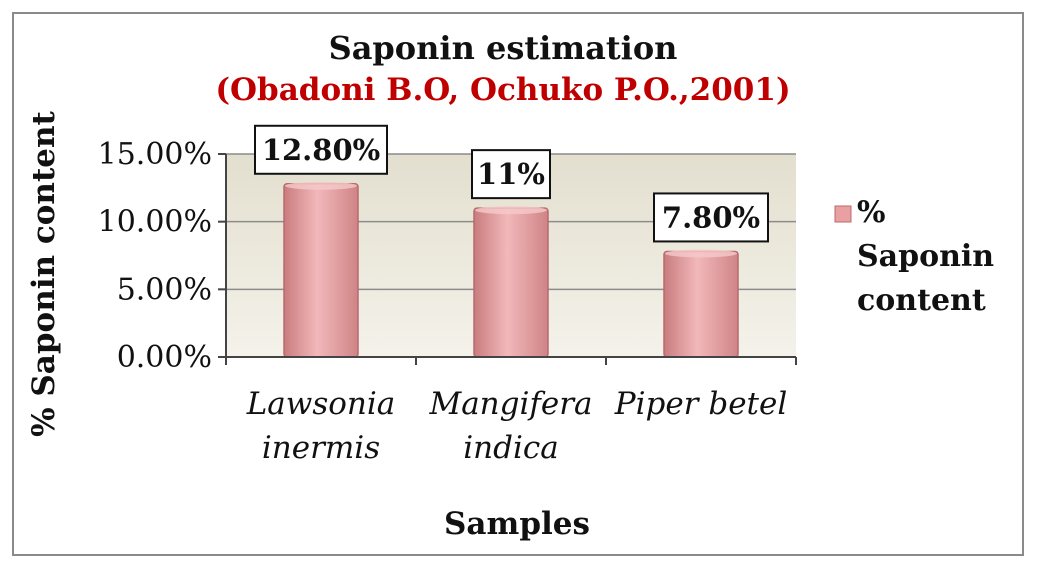 This screenshot has width=1038, height=576. Describe the element at coordinates (510, 404) in the screenshot. I see `category-label: Mangifera` at that location.